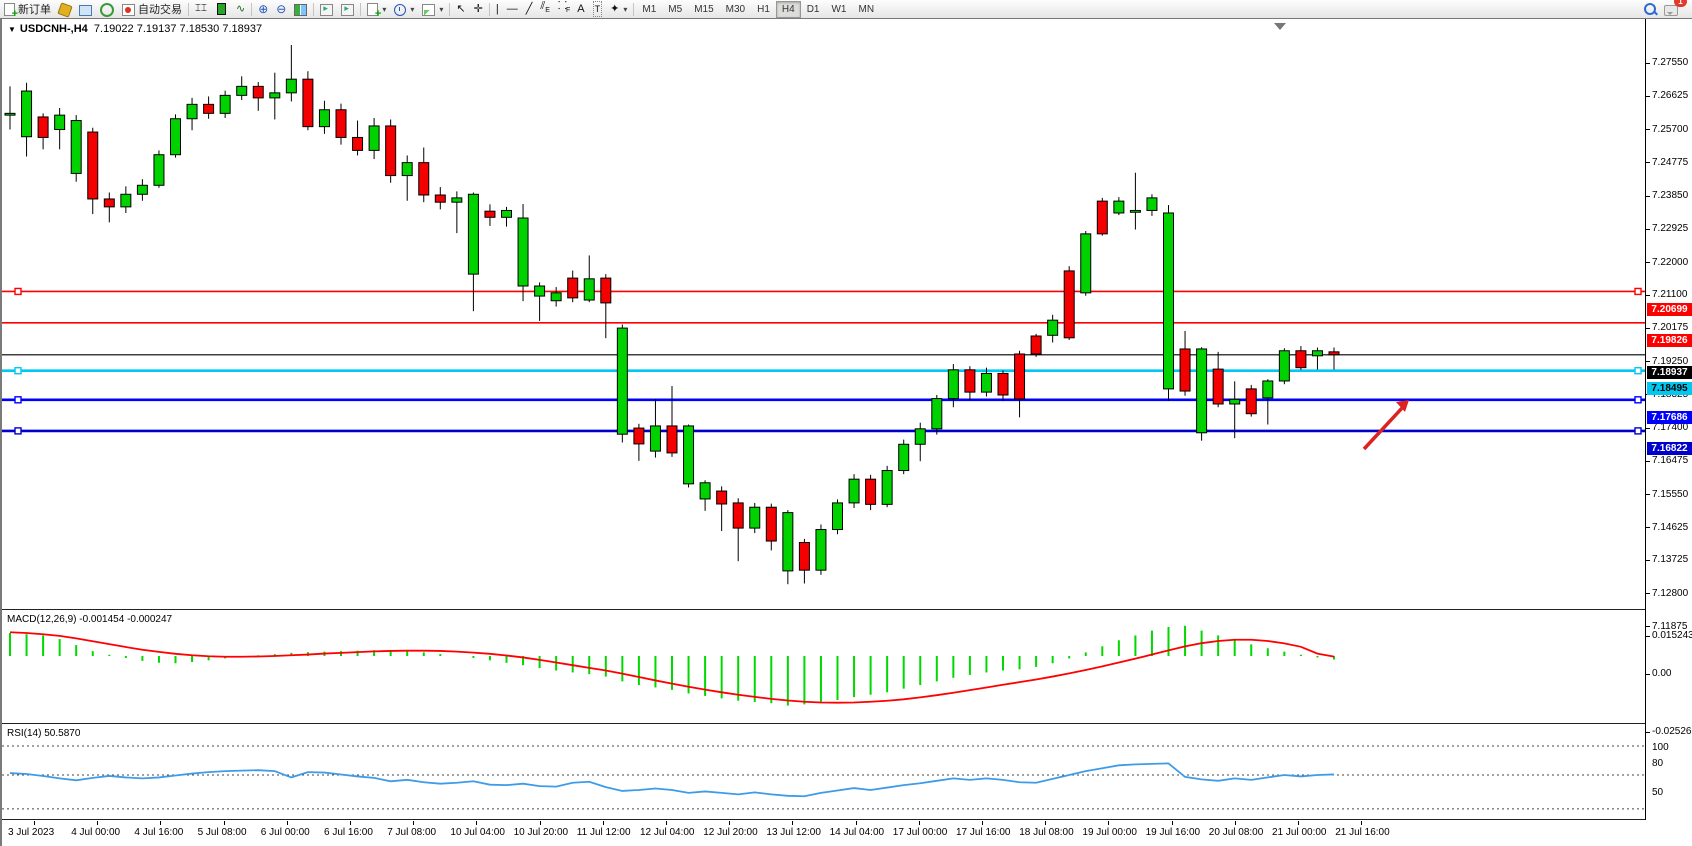 The height and width of the screenshot is (846, 1692). I want to click on price-line-label: 7.18937, so click(1669, 373).